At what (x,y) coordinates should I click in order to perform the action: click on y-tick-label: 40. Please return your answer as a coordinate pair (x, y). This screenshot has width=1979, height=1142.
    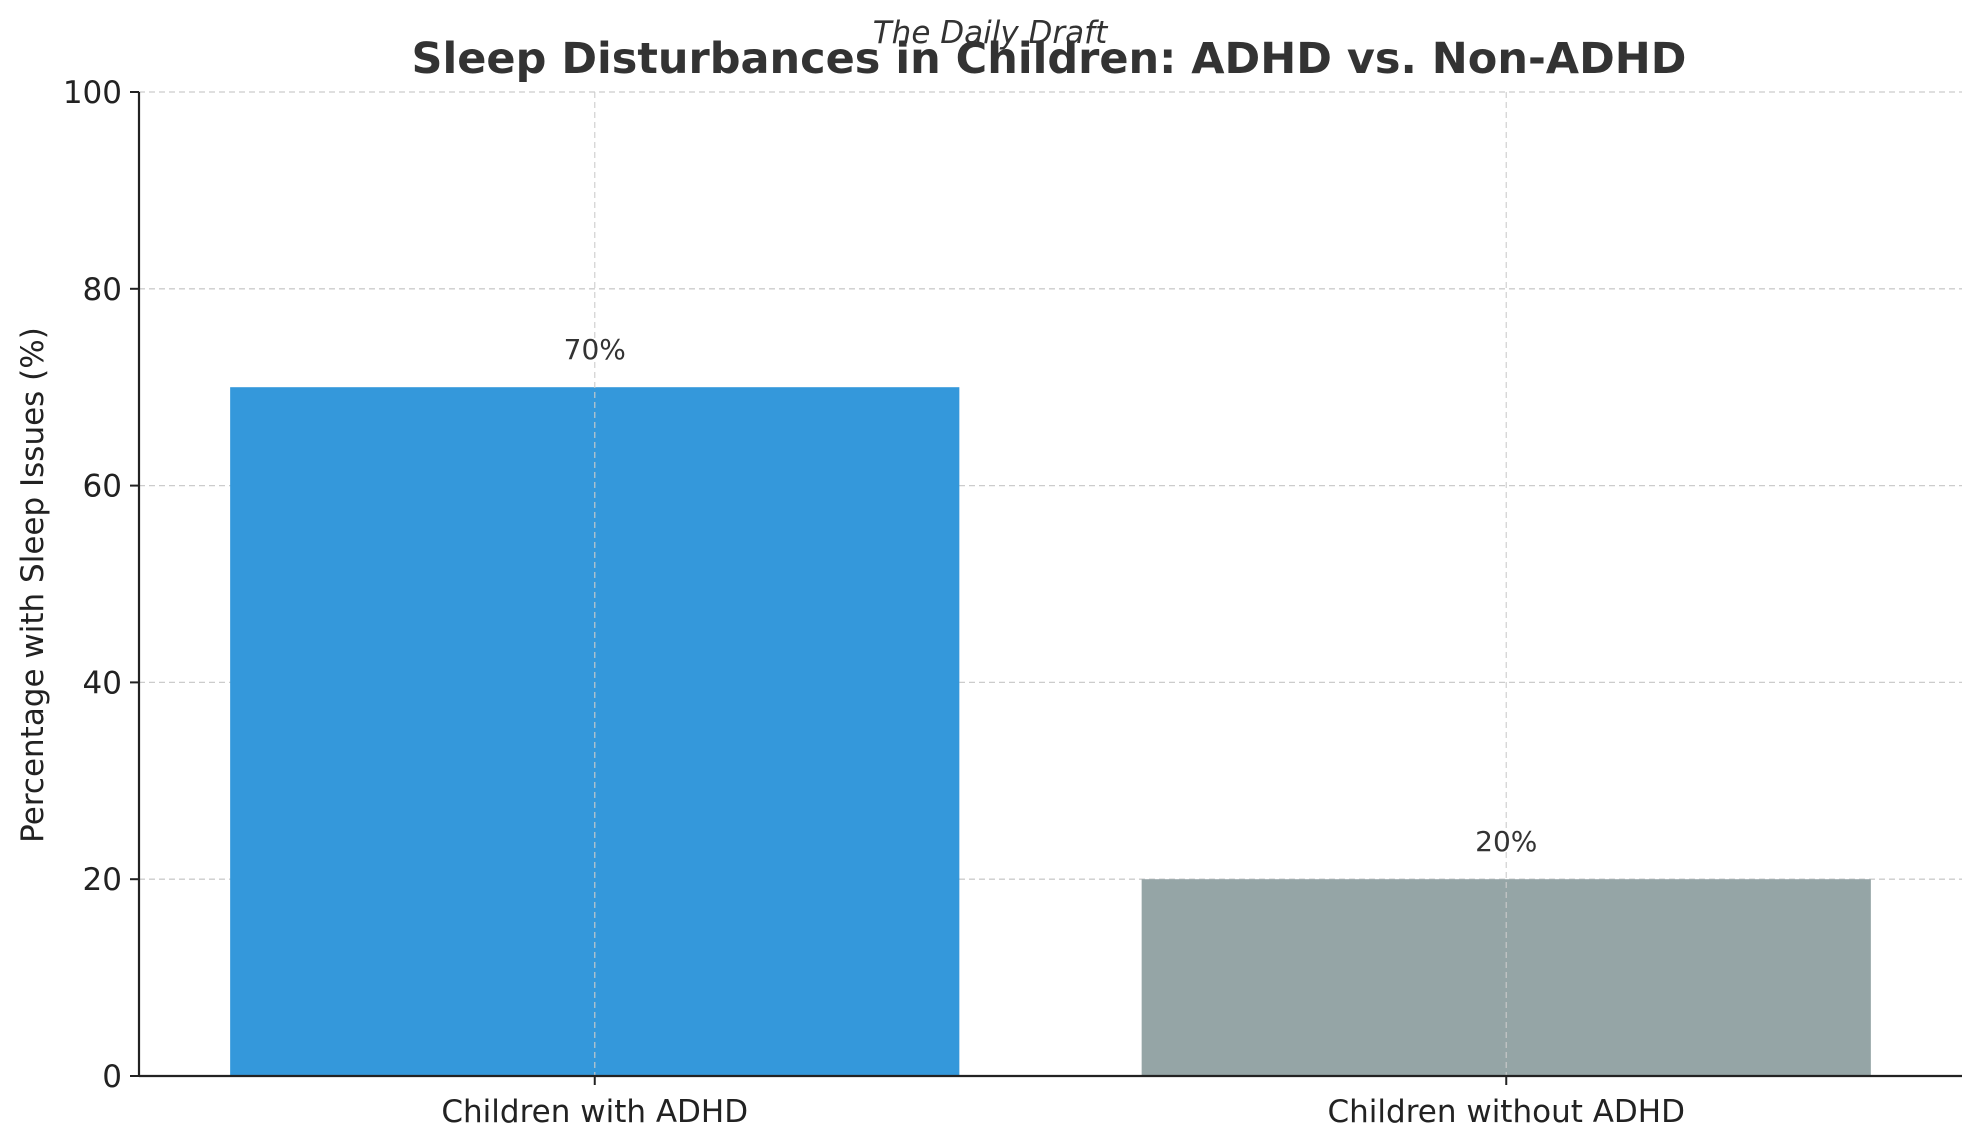
    Looking at the image, I should click on (102, 683).